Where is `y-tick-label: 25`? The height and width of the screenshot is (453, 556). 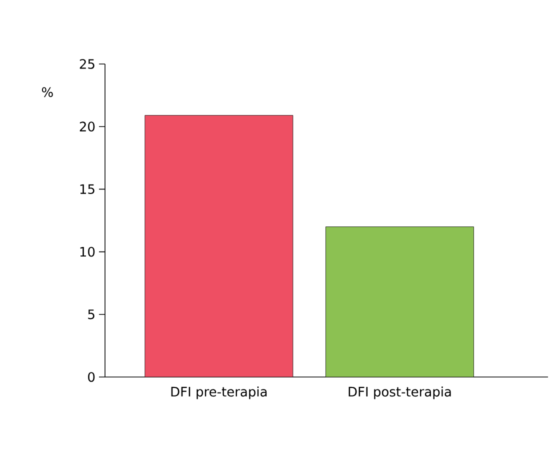
y-tick-label: 25 is located at coordinates (87, 64).